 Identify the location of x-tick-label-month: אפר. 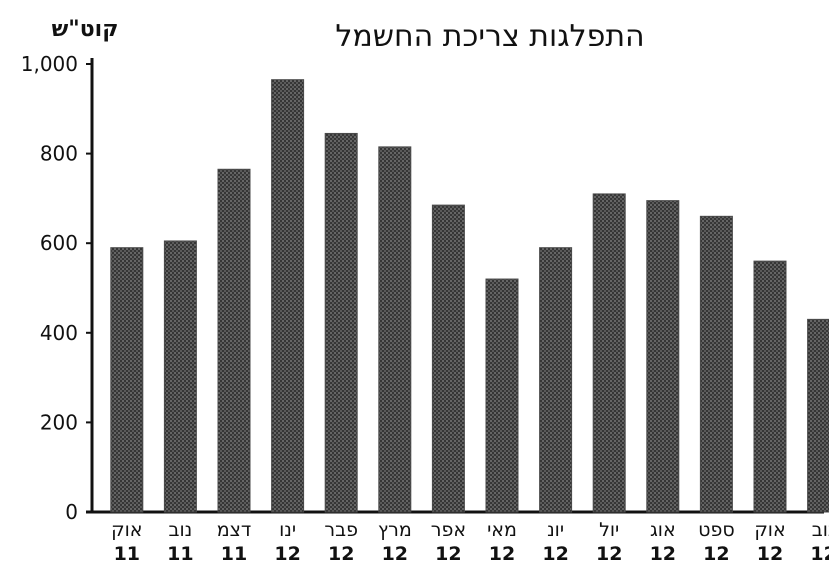
(448, 530).